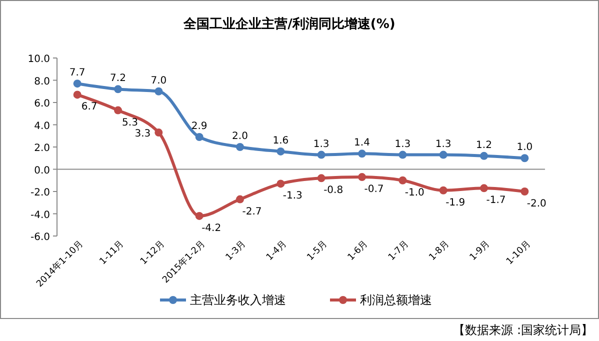 The width and height of the screenshot is (599, 341). What do you see at coordinates (89, 107) in the screenshot?
I see `data-label: 6.7` at bounding box center [89, 107].